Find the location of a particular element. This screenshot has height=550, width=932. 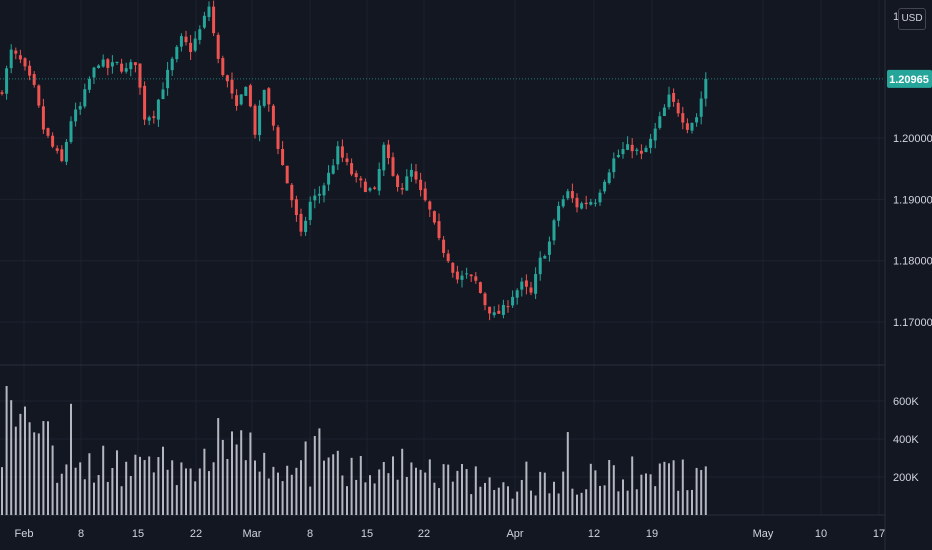

time-tick-label: Feb is located at coordinates (24, 534).